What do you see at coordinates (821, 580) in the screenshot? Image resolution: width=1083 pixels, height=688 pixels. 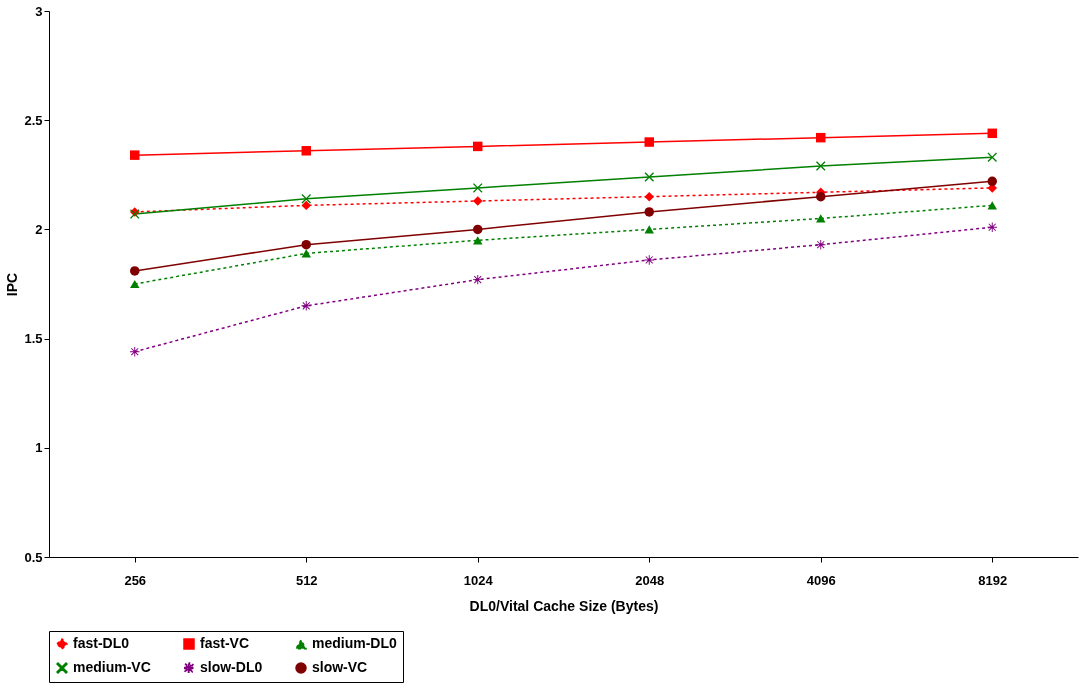 I see `x-tick-label: 4096` at bounding box center [821, 580].